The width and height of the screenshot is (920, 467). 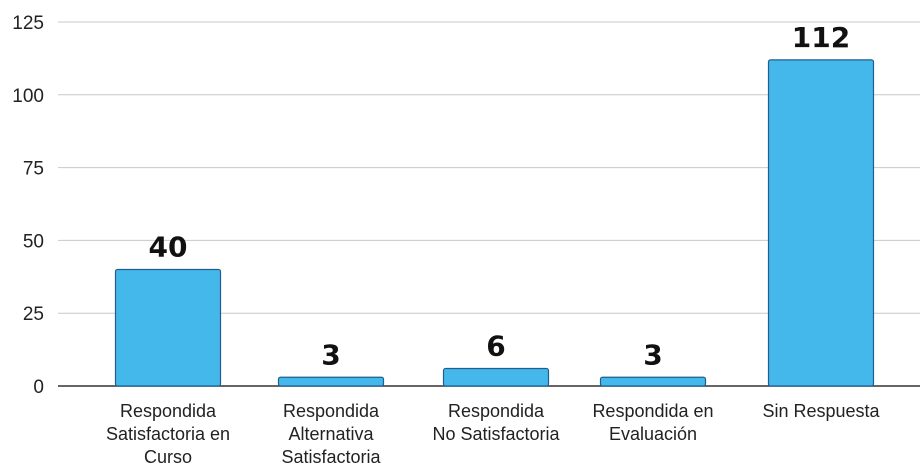 What do you see at coordinates (168, 247) in the screenshot?
I see `data-label: 40` at bounding box center [168, 247].